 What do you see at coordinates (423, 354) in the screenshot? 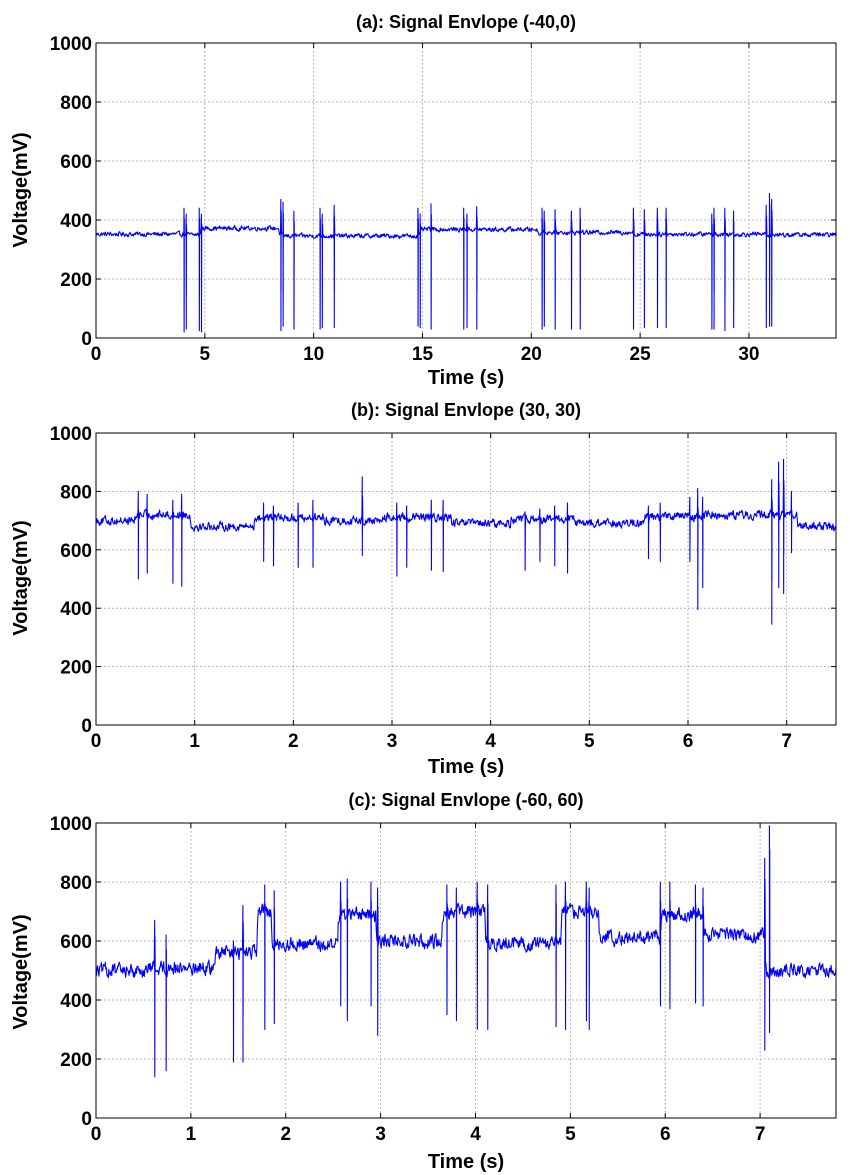
I see `x-tick-label: 15` at bounding box center [423, 354].